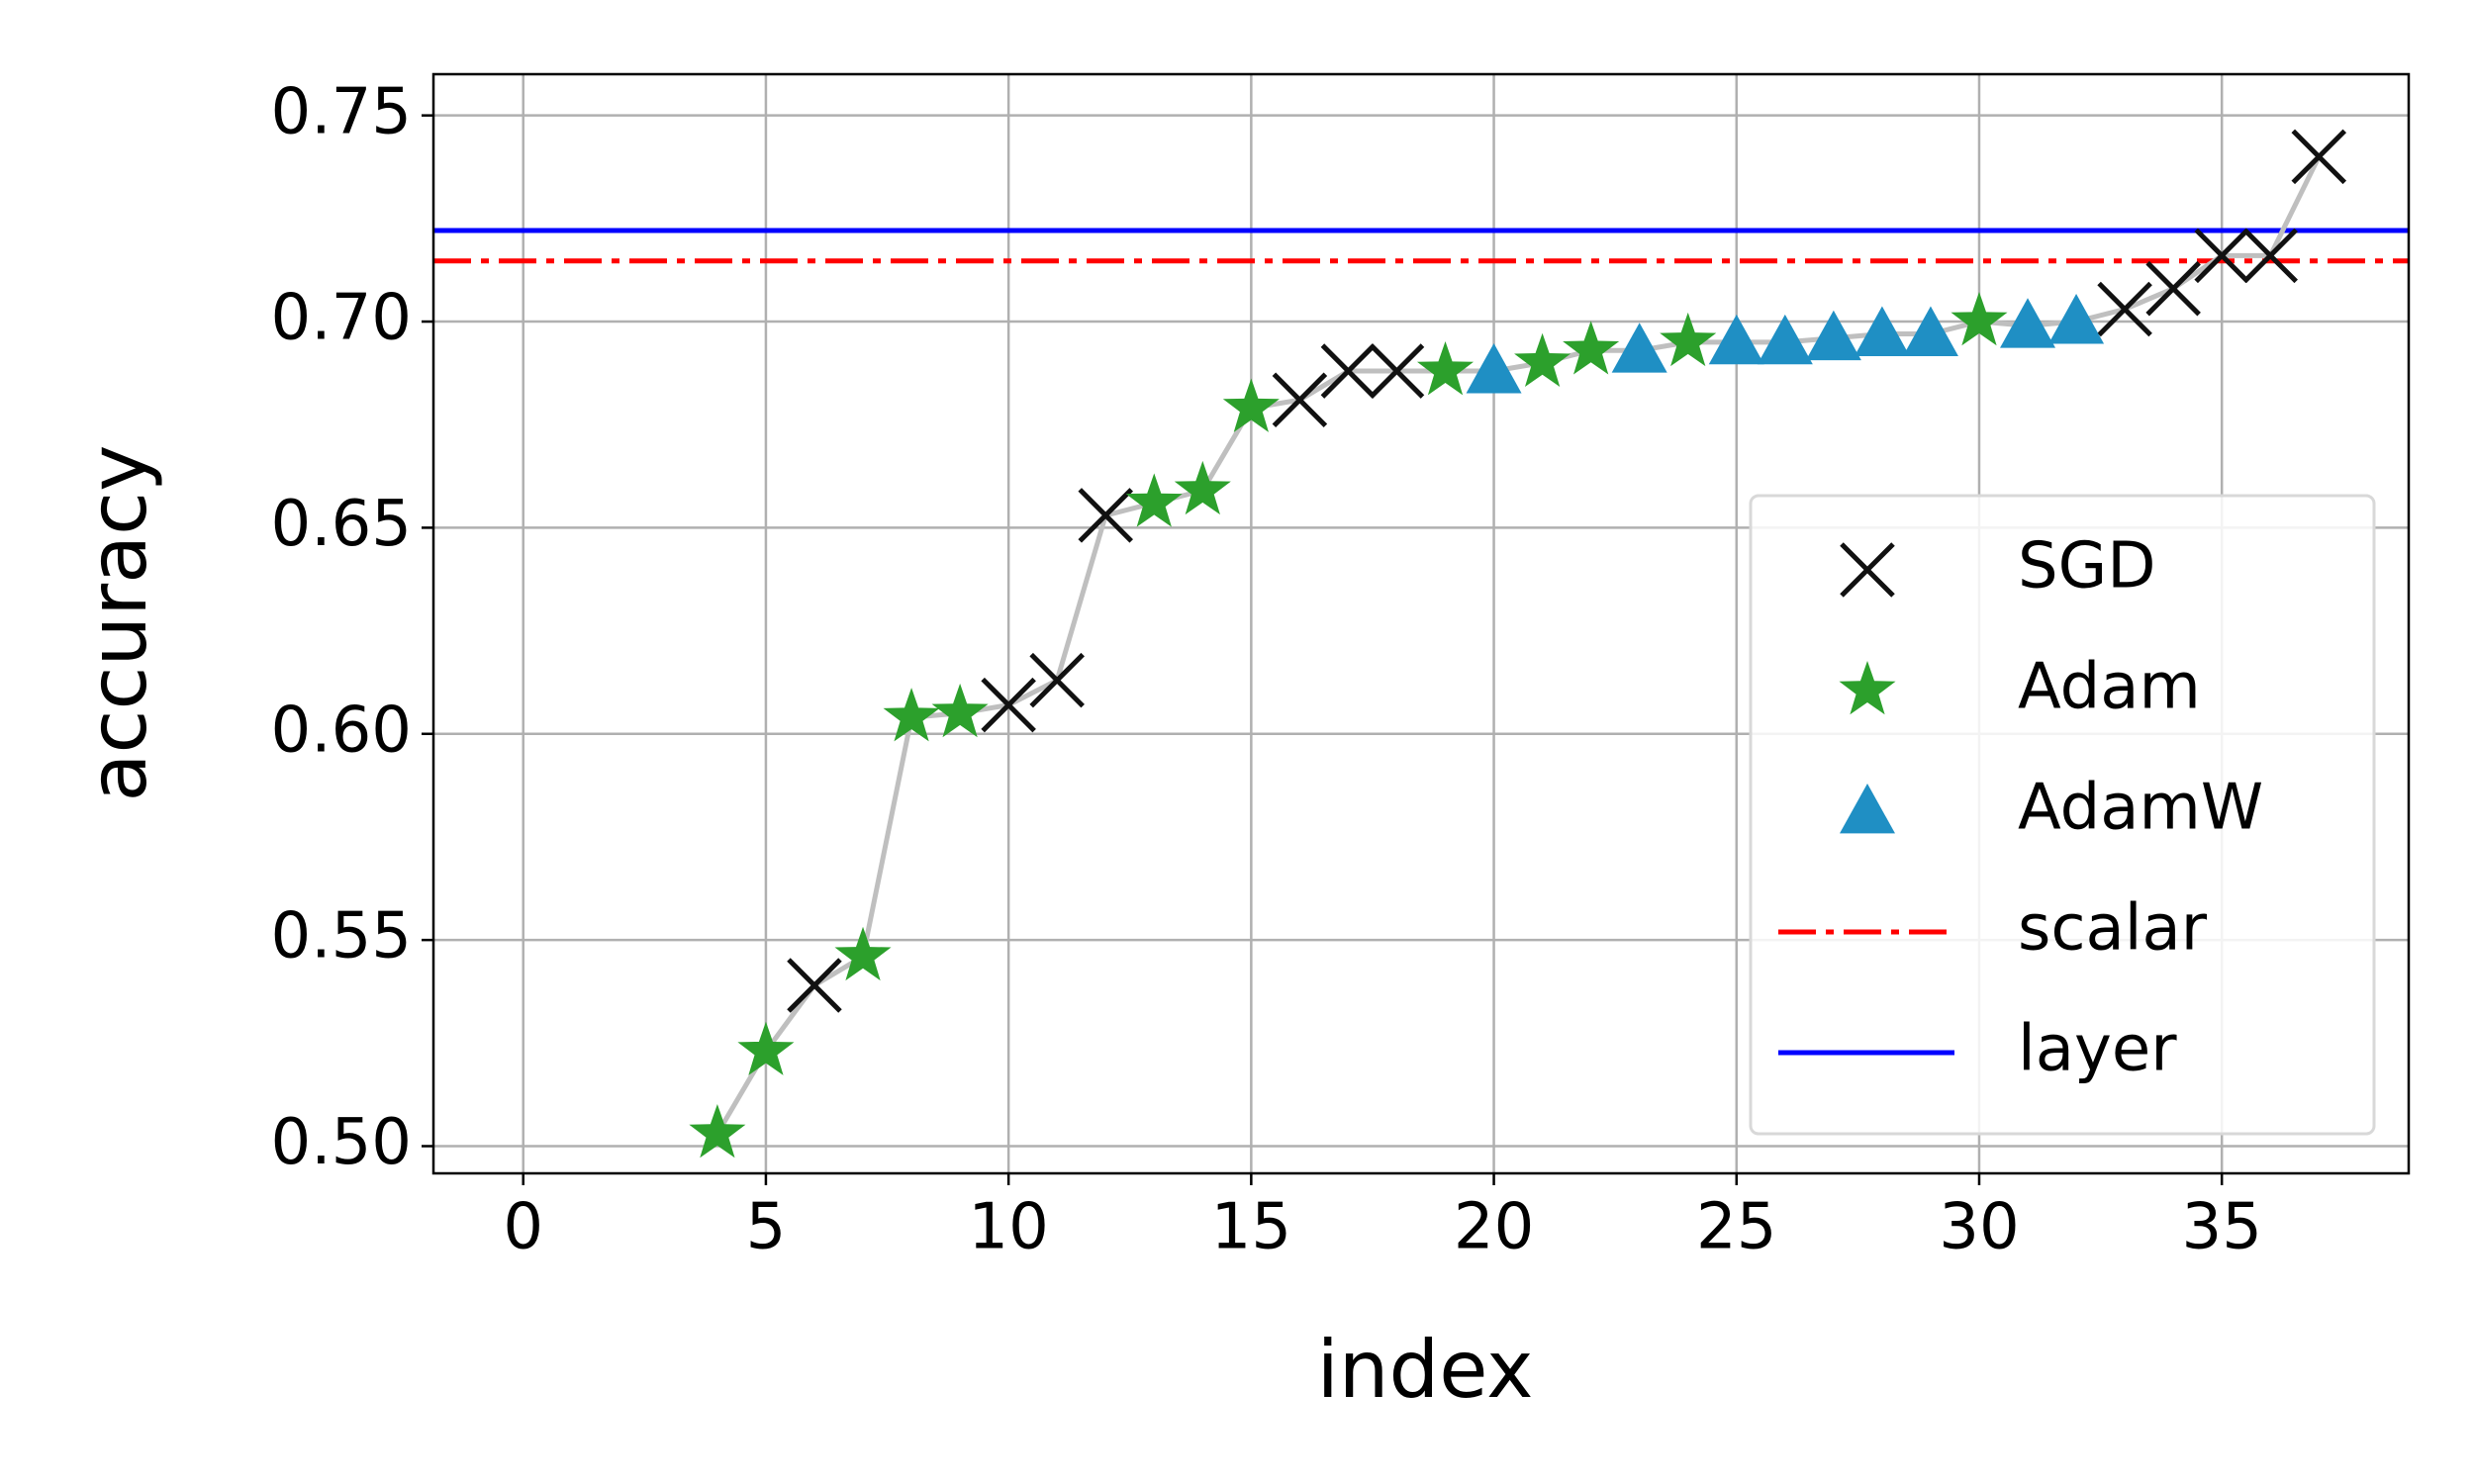 The width and height of the screenshot is (2474, 1484). I want to click on x-tick-label: 30, so click(1979, 1227).